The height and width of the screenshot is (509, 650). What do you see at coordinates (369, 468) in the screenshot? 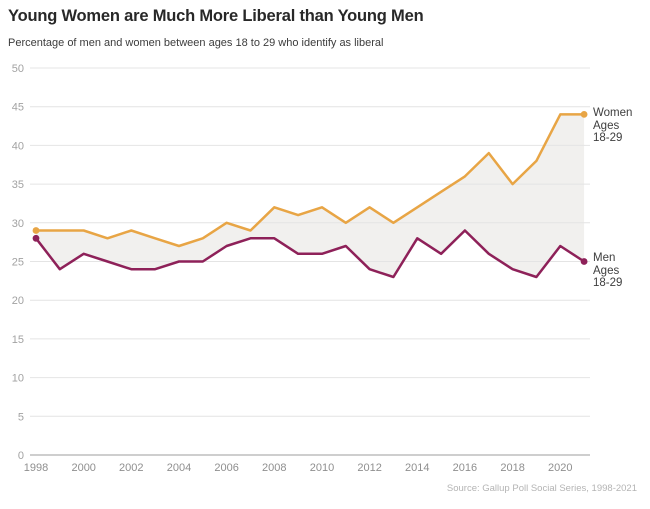
I see `x-tick-label: 2012` at bounding box center [369, 468].